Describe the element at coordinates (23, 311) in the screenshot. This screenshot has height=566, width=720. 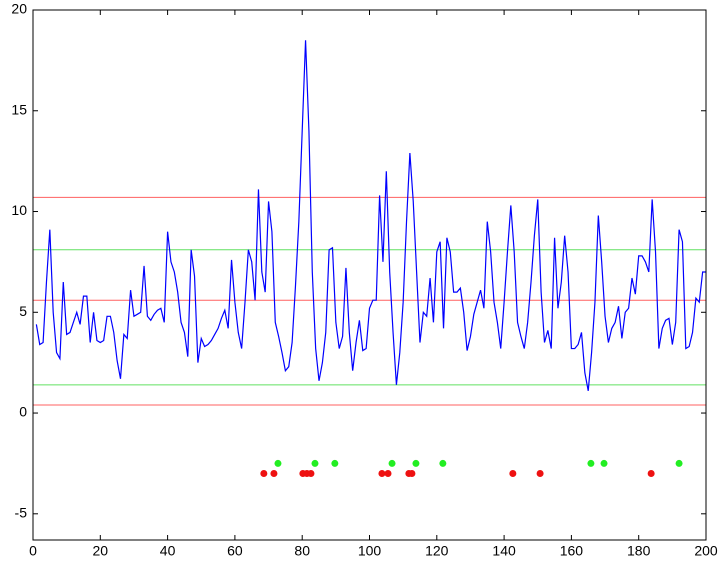
I see `y-tick-label: 5` at that location.